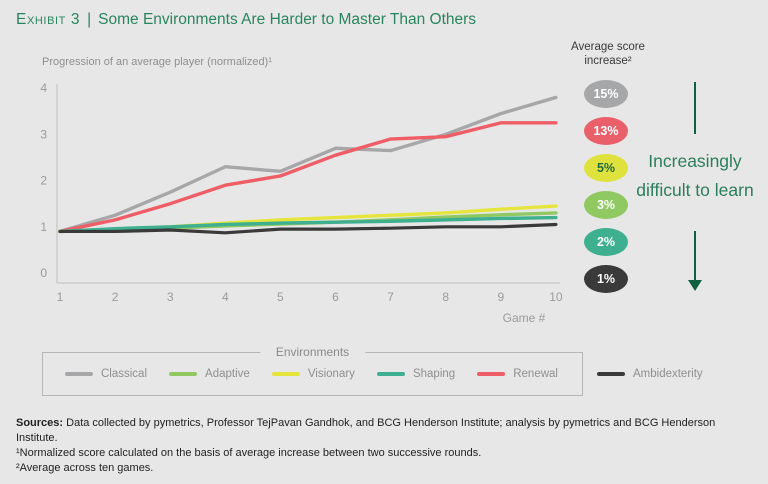 Image resolution: width=768 pixels, height=484 pixels. I want to click on renewal-line-swatch, so click(491, 374).